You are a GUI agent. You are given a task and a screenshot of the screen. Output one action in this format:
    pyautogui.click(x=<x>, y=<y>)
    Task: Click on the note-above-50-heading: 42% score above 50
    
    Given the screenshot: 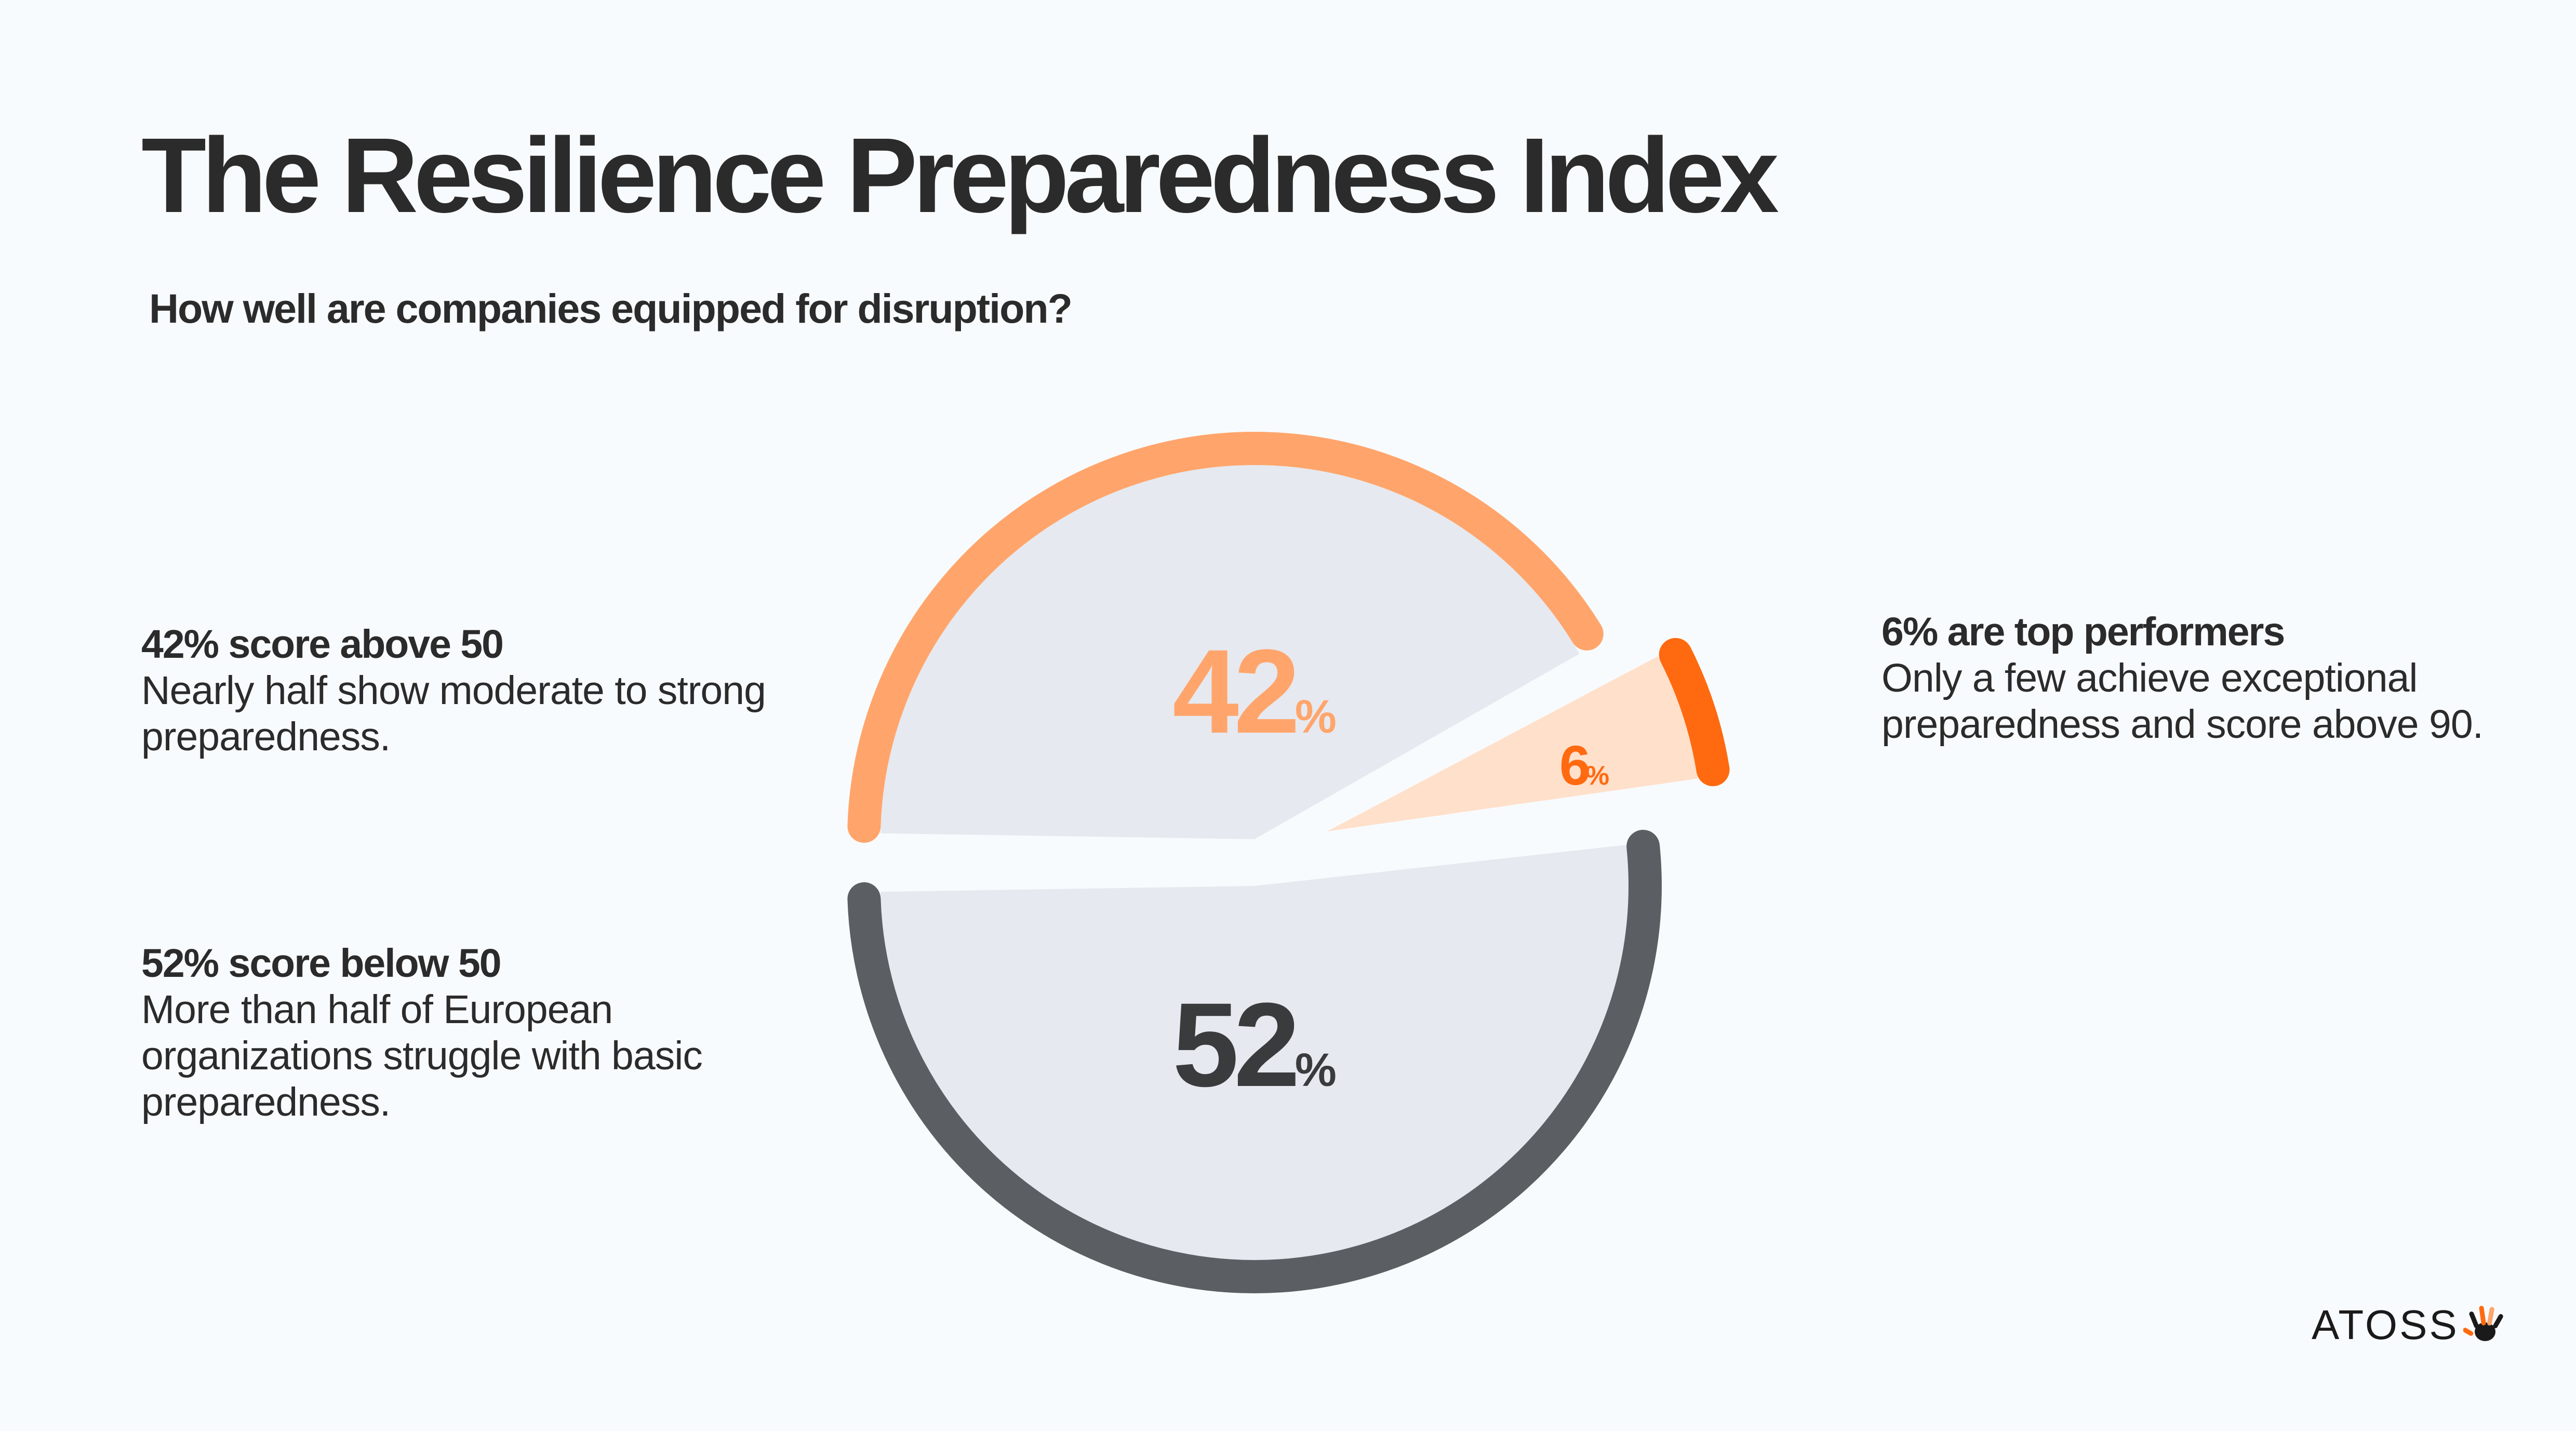 What is the action you would take?
    pyautogui.click(x=322, y=644)
    